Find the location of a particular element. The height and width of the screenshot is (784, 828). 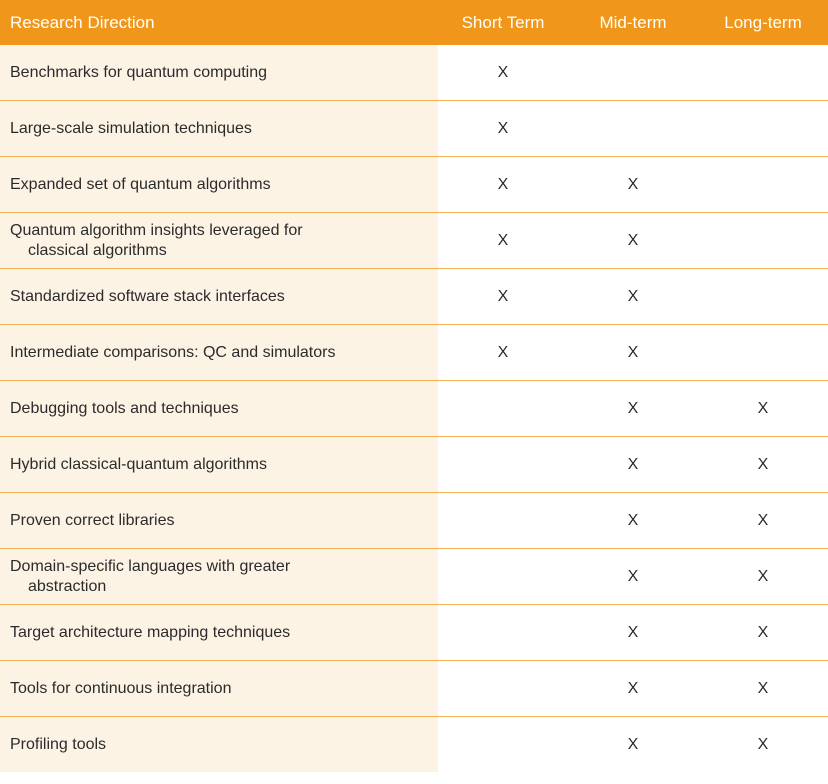

table-row: Proven correct libraries X X is located at coordinates (414, 520).